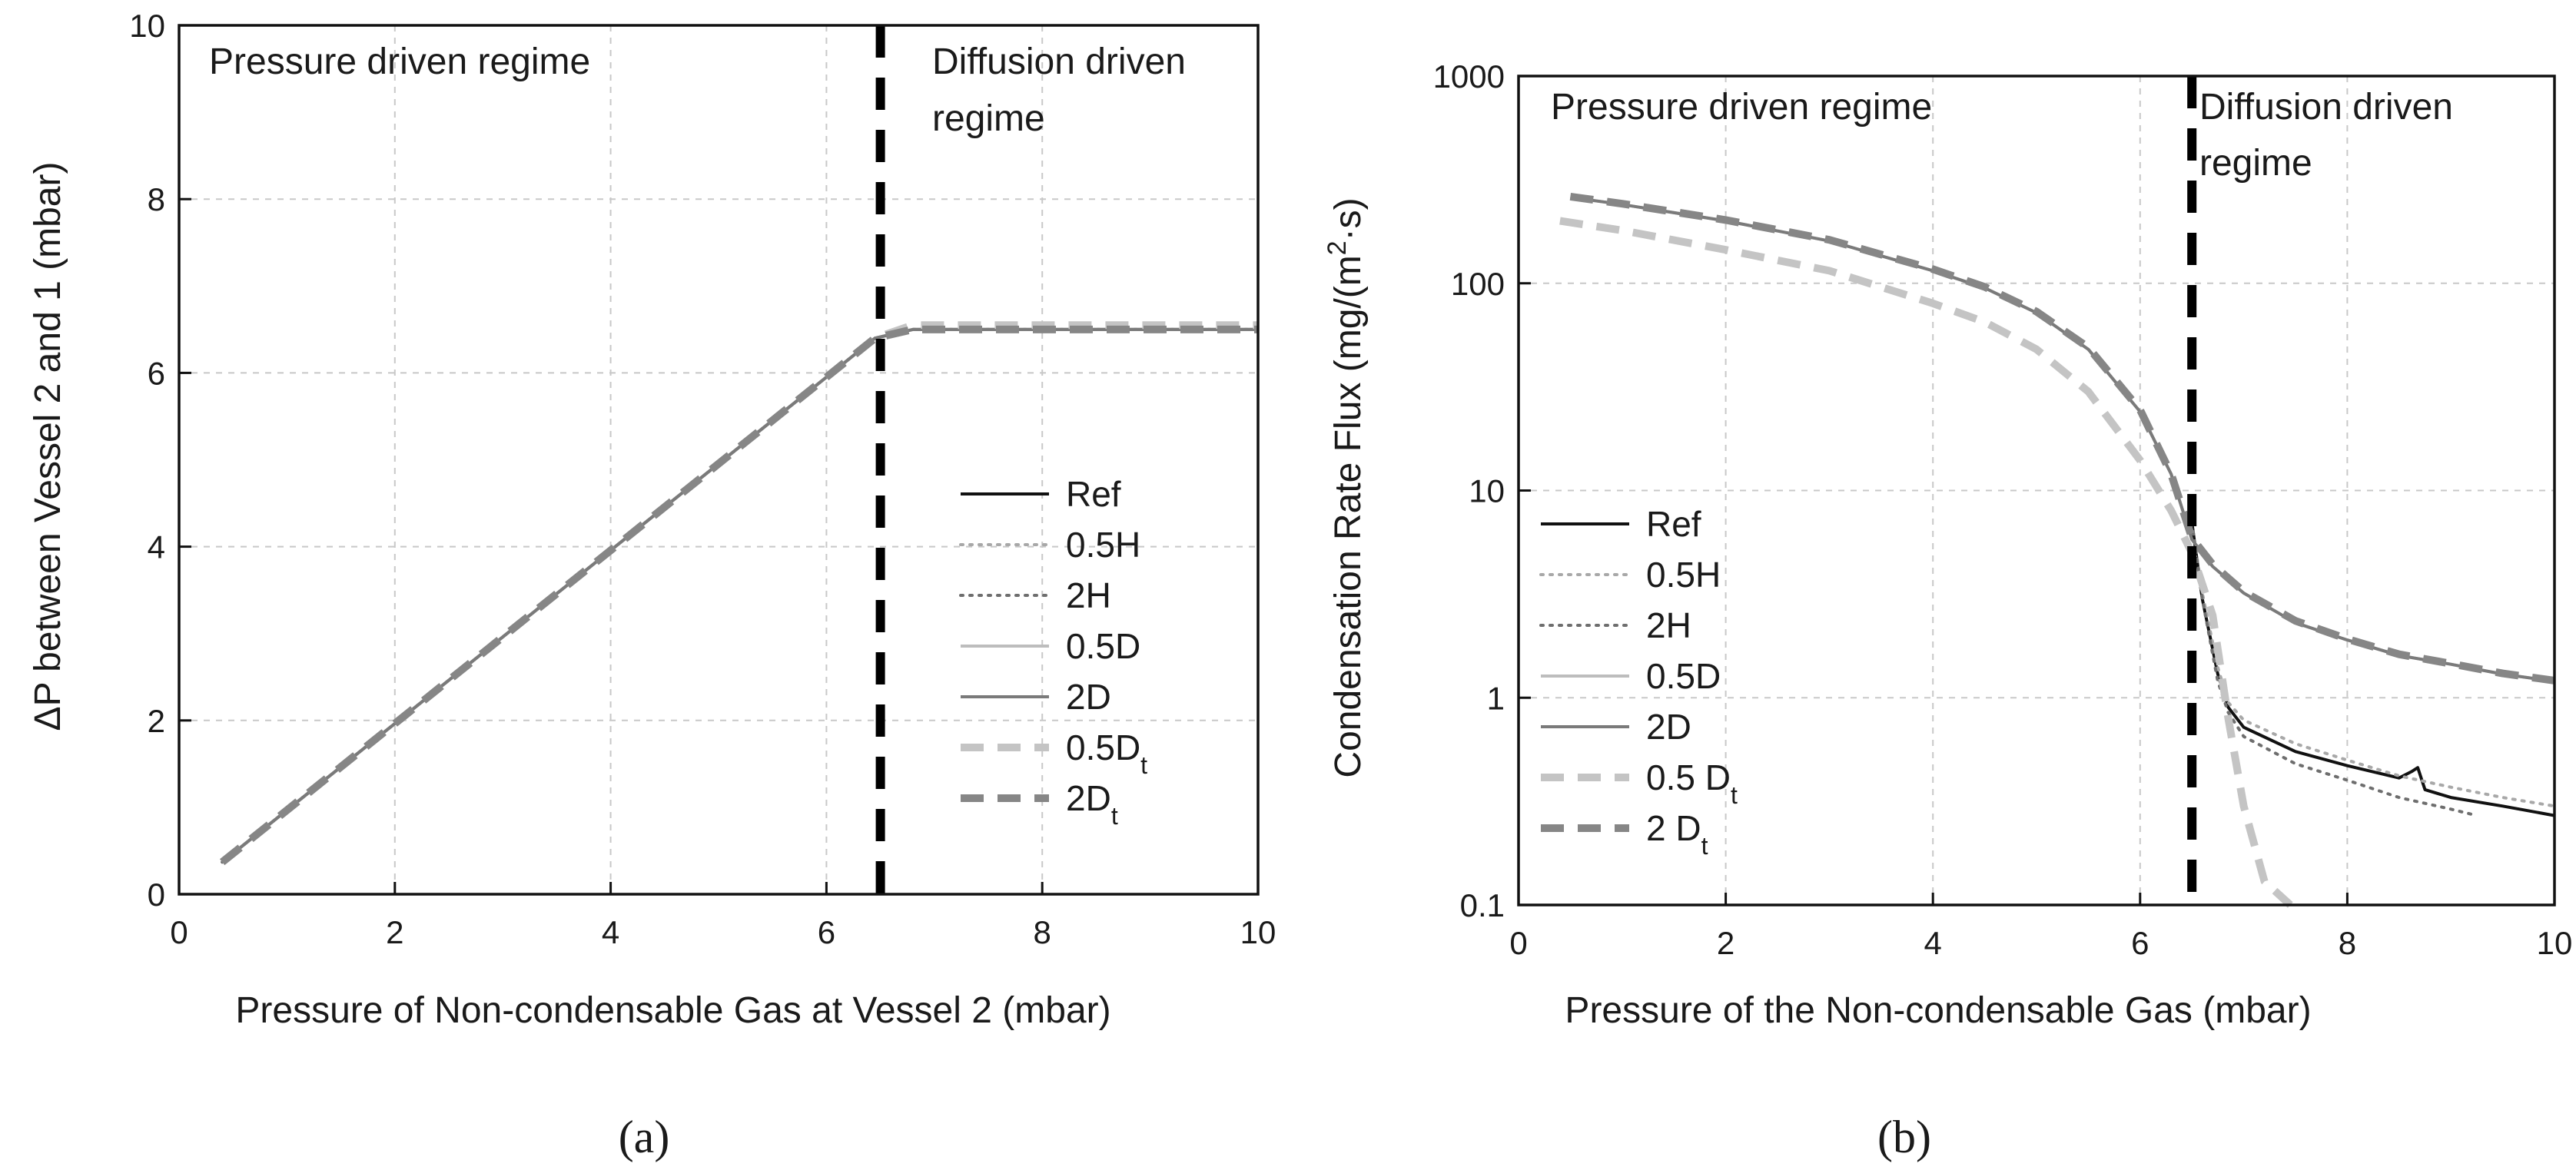 The image size is (2576, 1170). I want to click on chart-b-x-tick-label-6: 6, so click(2140, 943).